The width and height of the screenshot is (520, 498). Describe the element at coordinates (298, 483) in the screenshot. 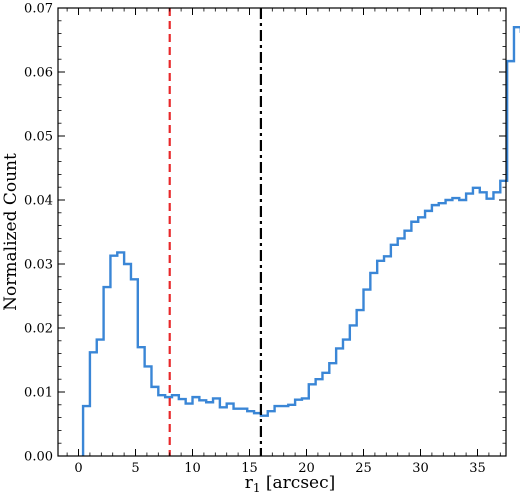

I see `x-axis-label-unit: [arcsec]` at that location.